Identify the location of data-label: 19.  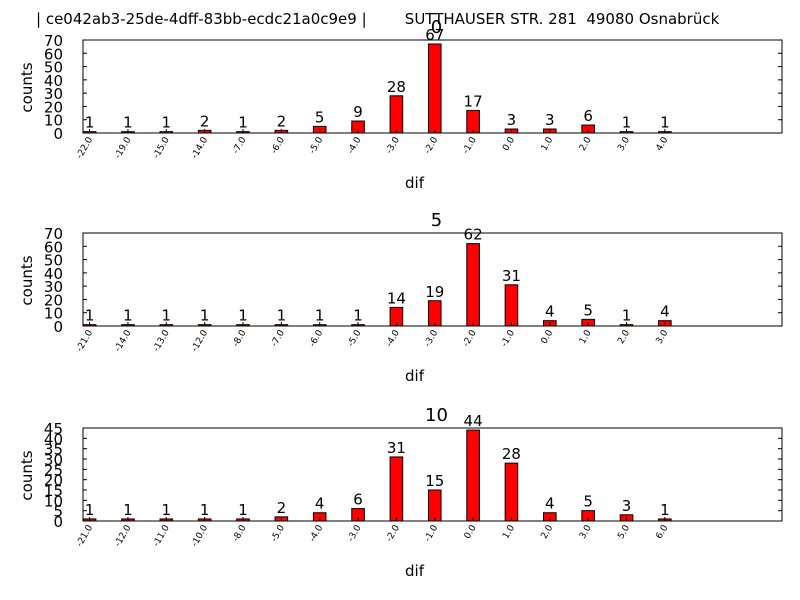
(434, 292).